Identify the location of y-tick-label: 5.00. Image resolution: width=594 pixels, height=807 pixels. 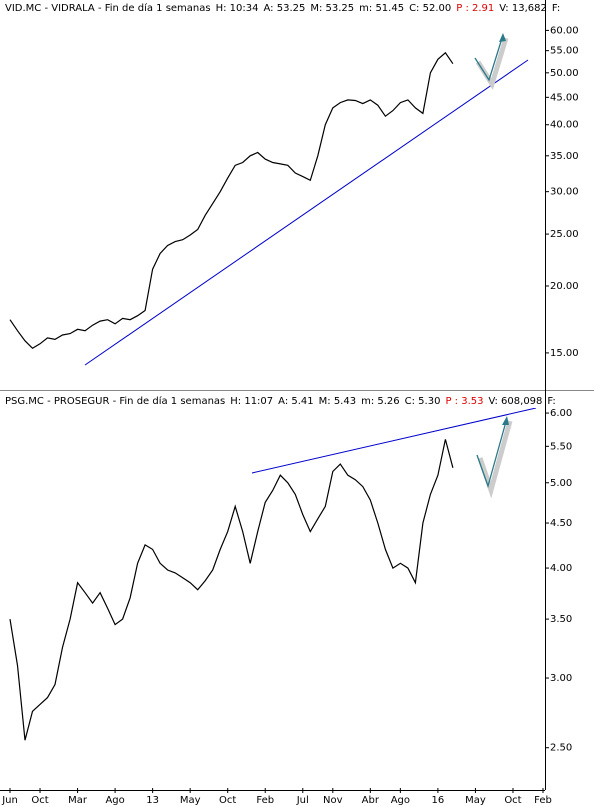
(561, 483).